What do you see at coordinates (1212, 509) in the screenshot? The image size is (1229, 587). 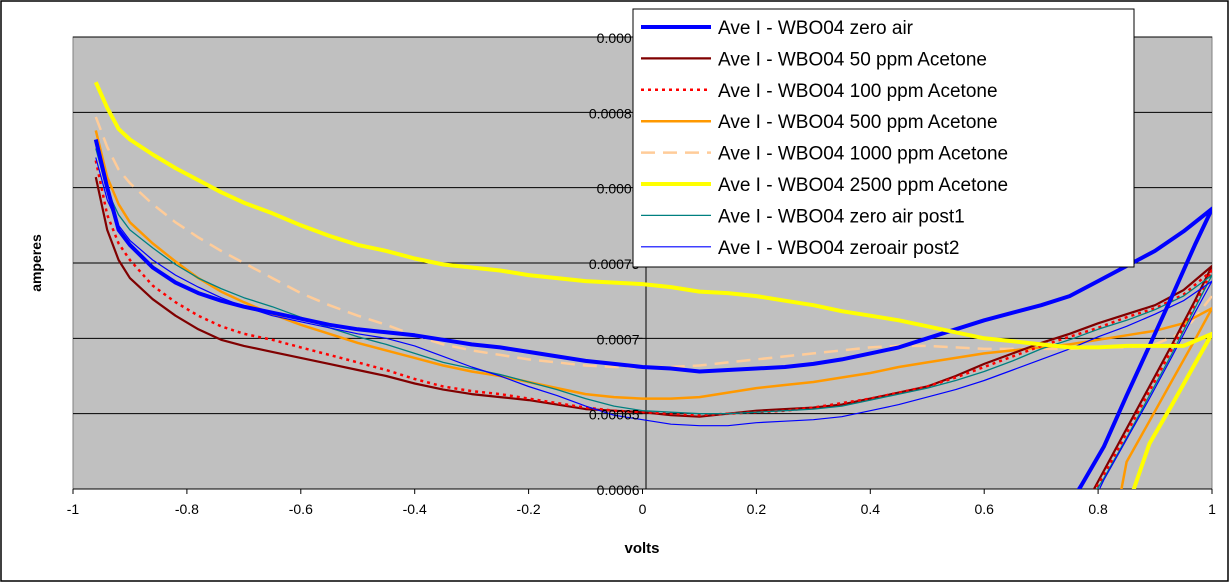 I see `x-tick-label: 1` at bounding box center [1212, 509].